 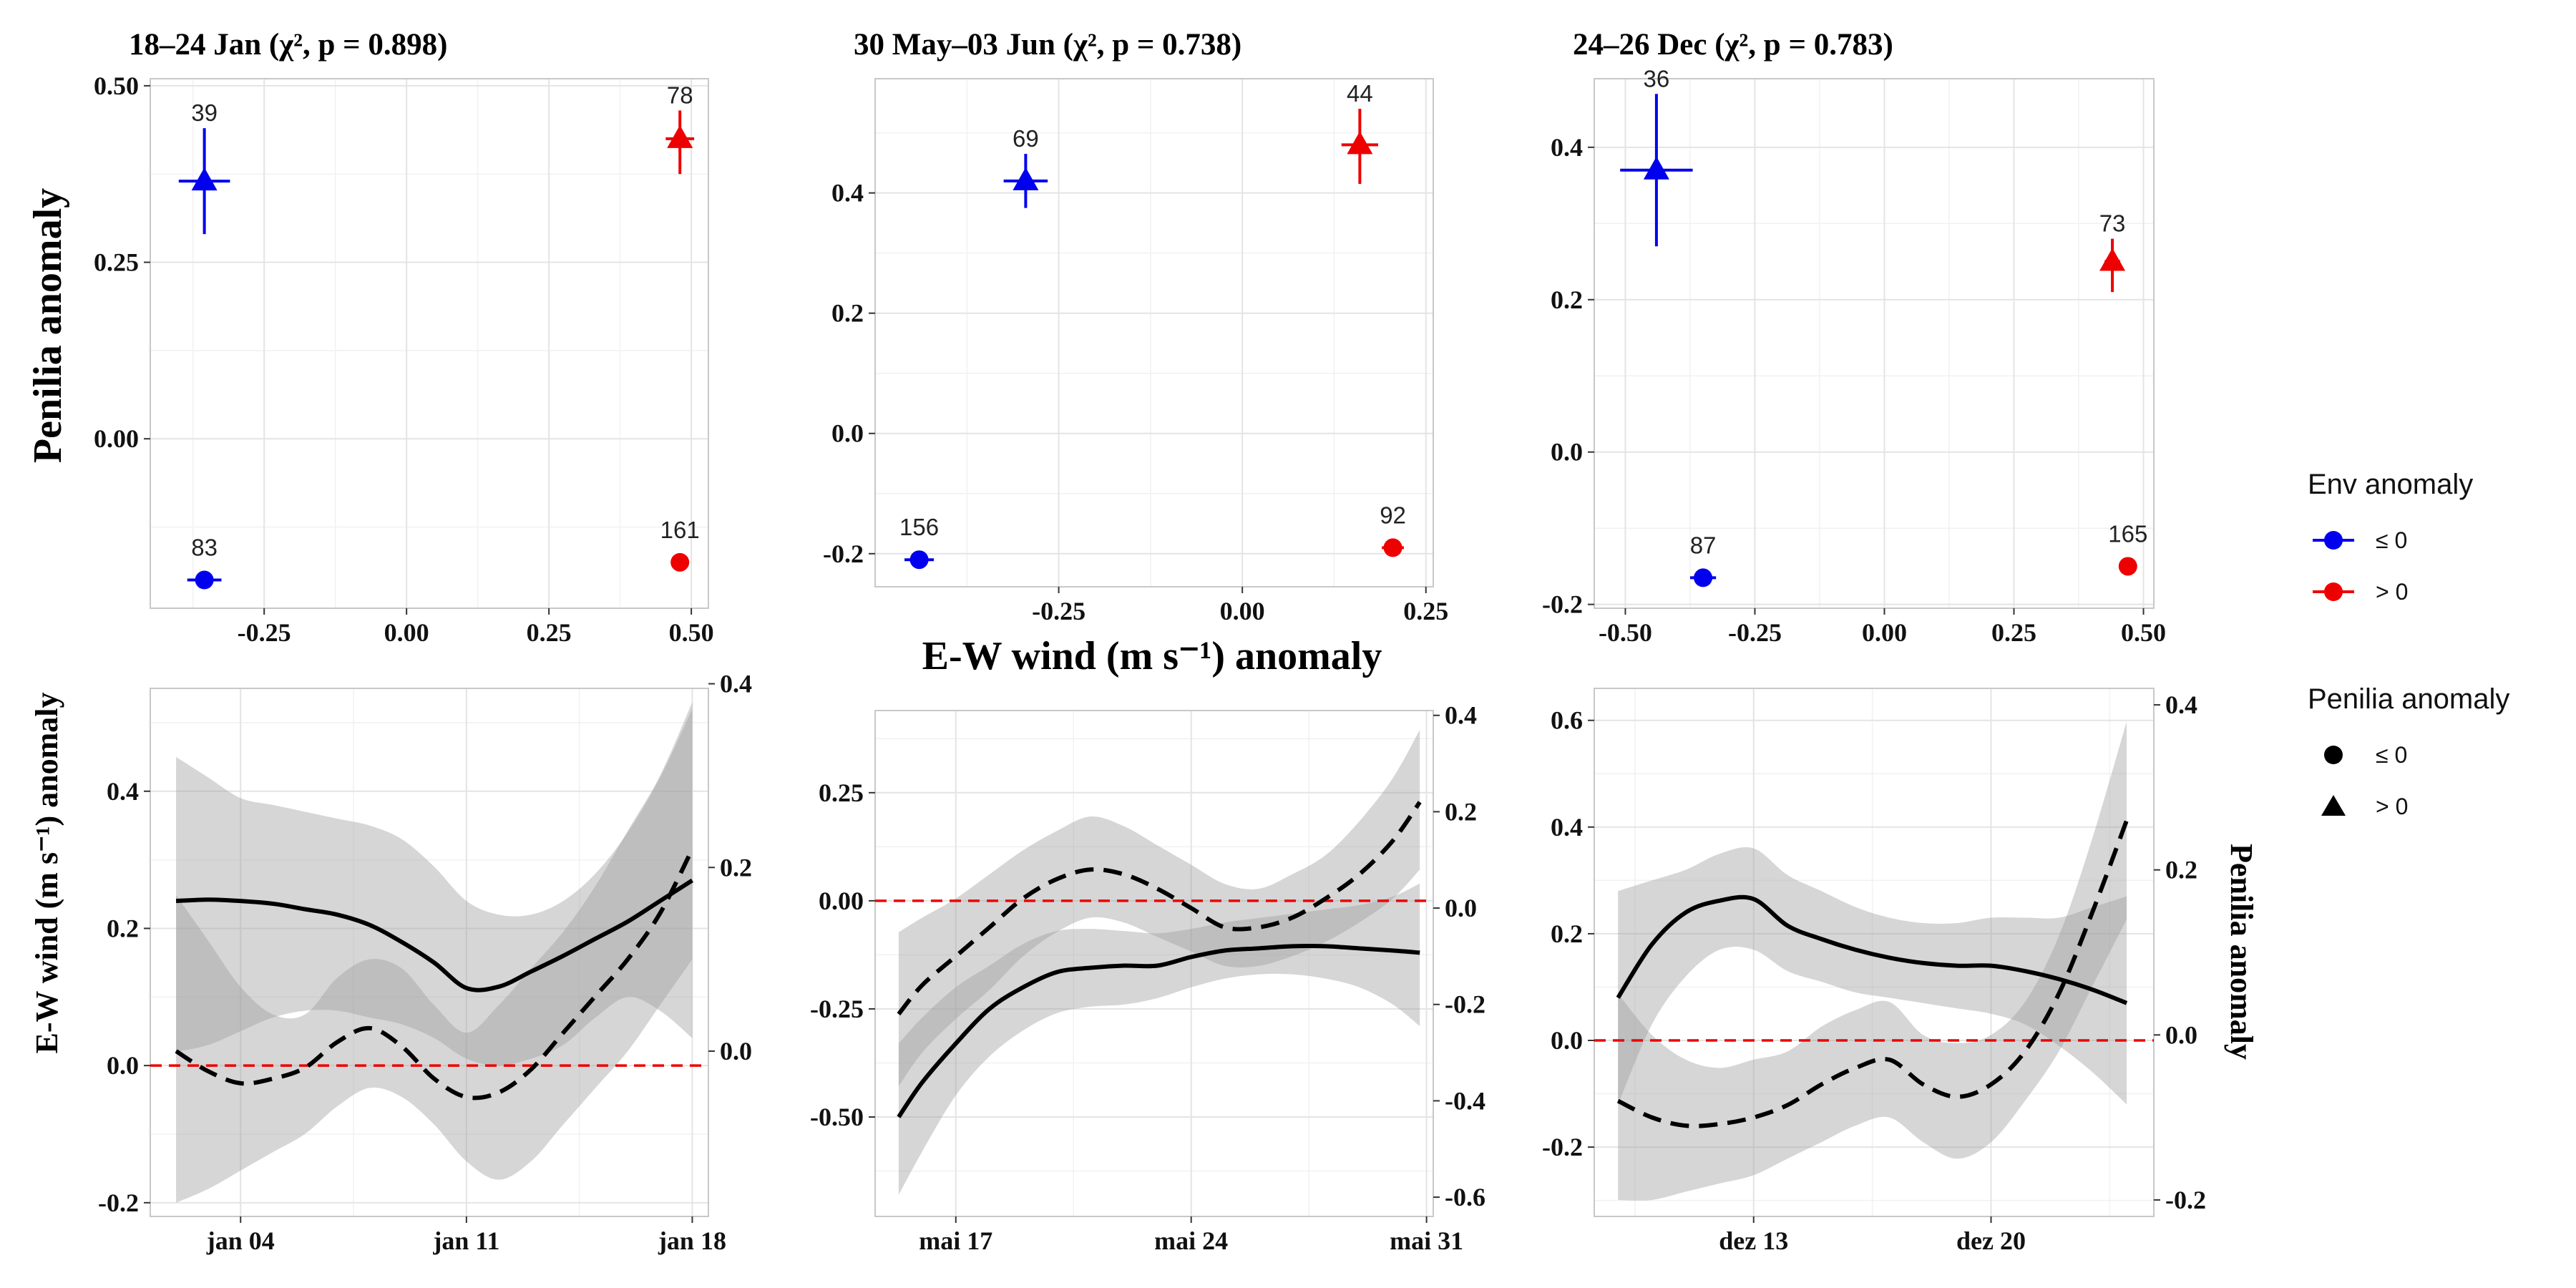 I want to click on panel-4: jan 04 jan 11 jan 18 -0.2 0.0 0.2 0.4 0.0 0.2 0.4, so click(x=425, y=962).